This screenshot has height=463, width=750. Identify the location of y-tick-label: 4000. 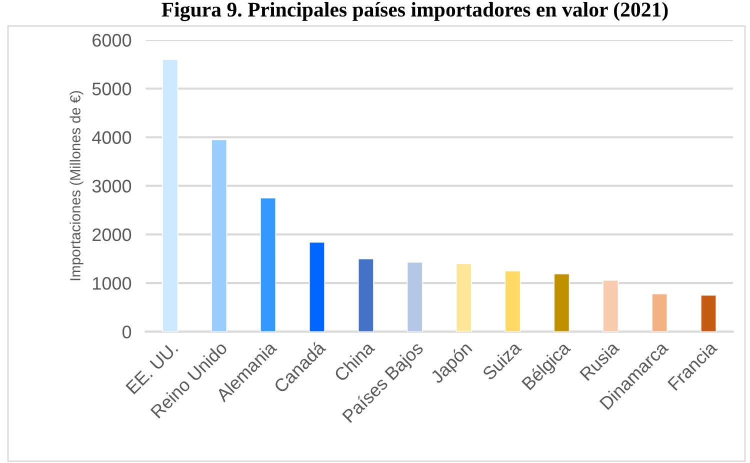
(112, 137).